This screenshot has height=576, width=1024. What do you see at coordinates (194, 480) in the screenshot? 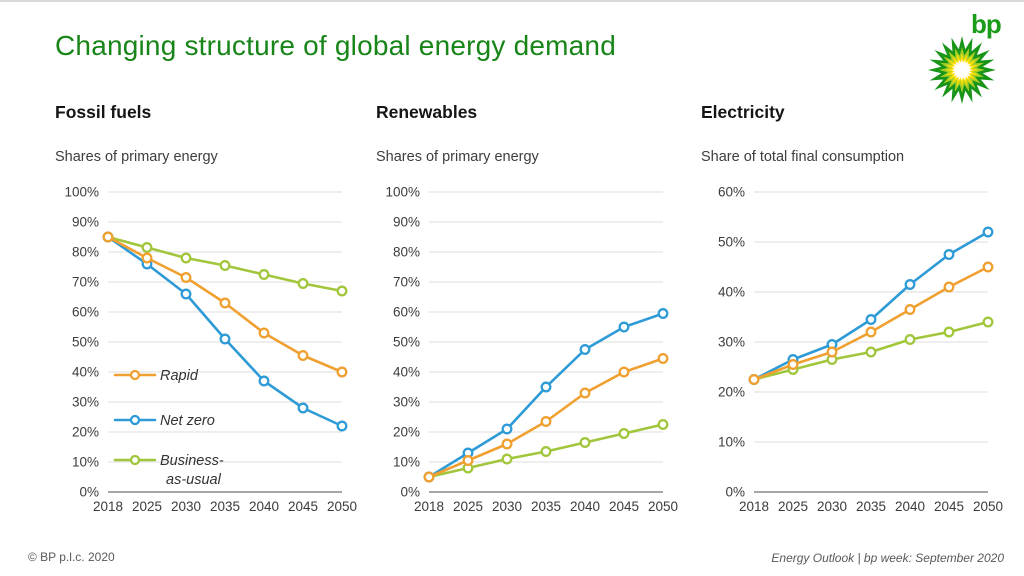
I see `legend-label: as-usual` at bounding box center [194, 480].